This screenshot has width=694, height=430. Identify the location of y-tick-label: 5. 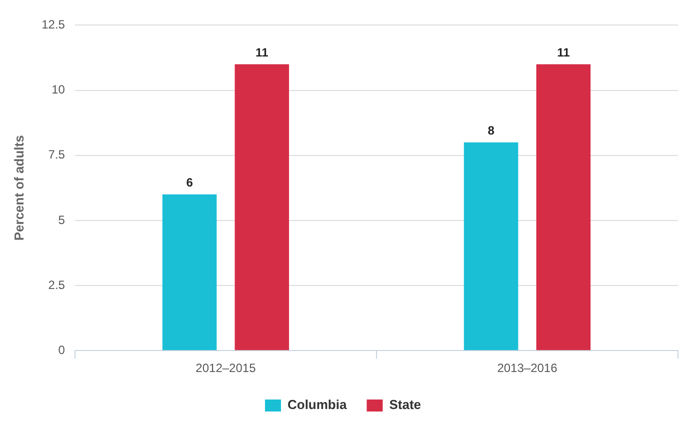
(62, 219).